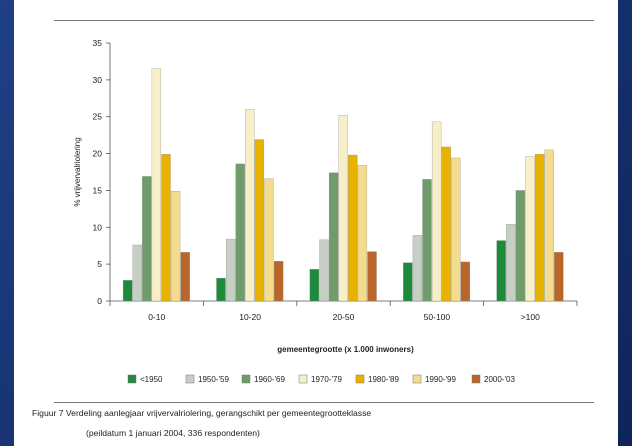 This screenshot has height=446, width=632. I want to click on y-tick-label: 35, so click(98, 43).